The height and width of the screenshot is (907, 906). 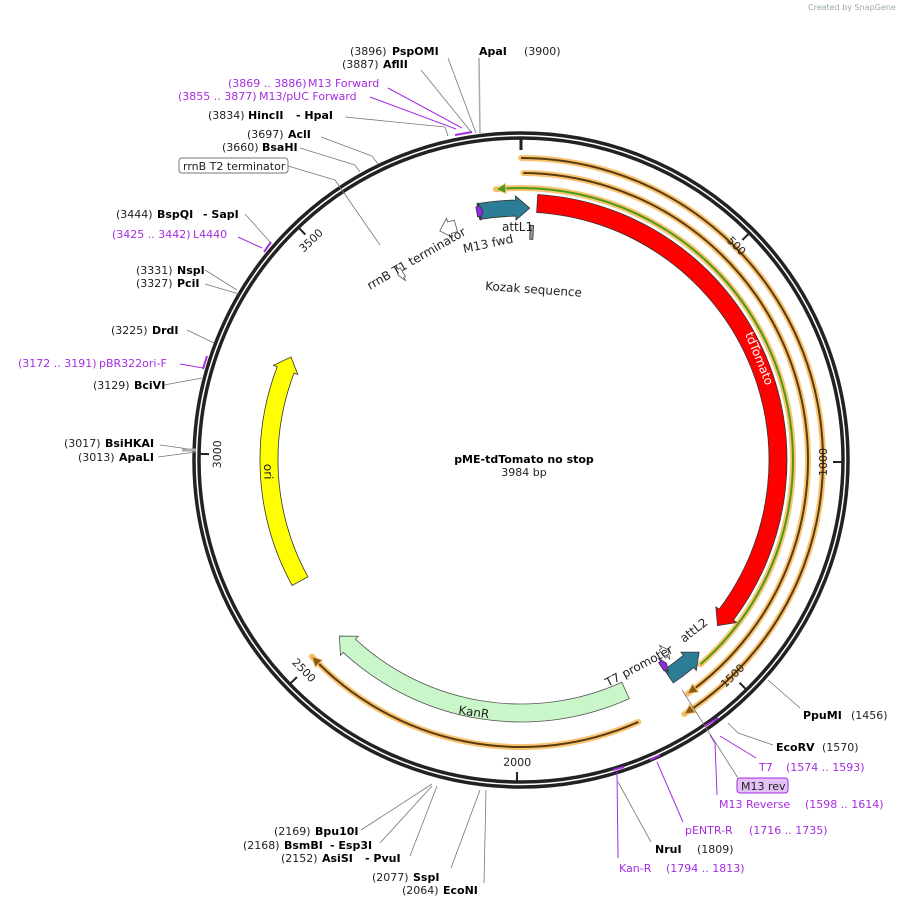 I want to click on plasmid-length: 3984 bp, so click(x=523, y=472).